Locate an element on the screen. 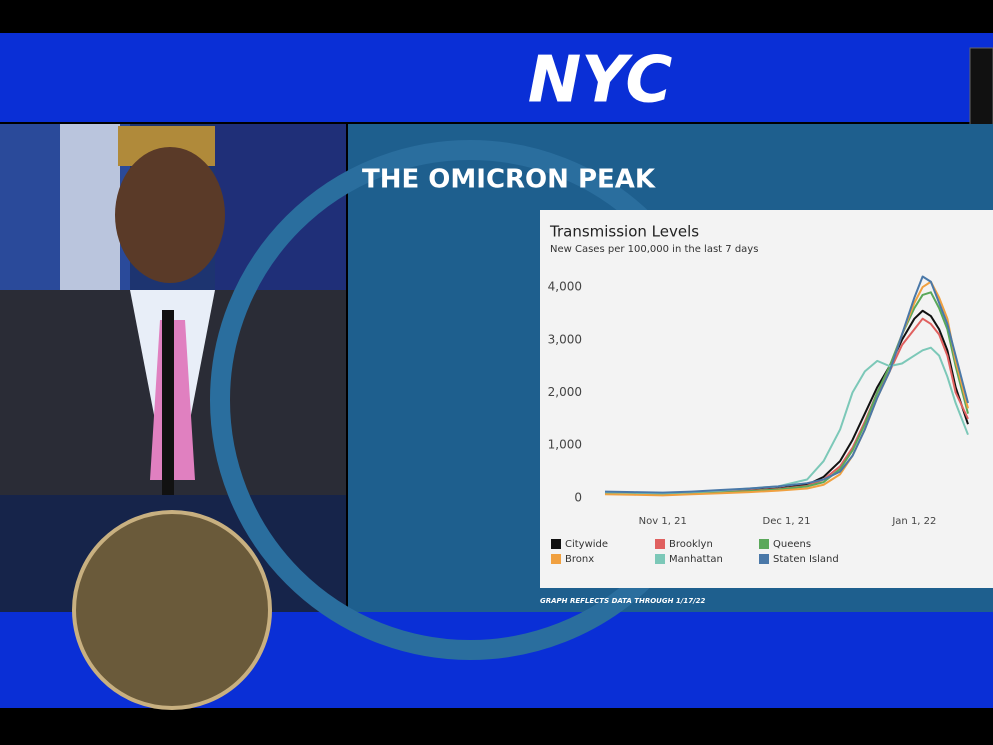 The height and width of the screenshot is (745, 993). nyc-logo: NYC is located at coordinates (600, 81).